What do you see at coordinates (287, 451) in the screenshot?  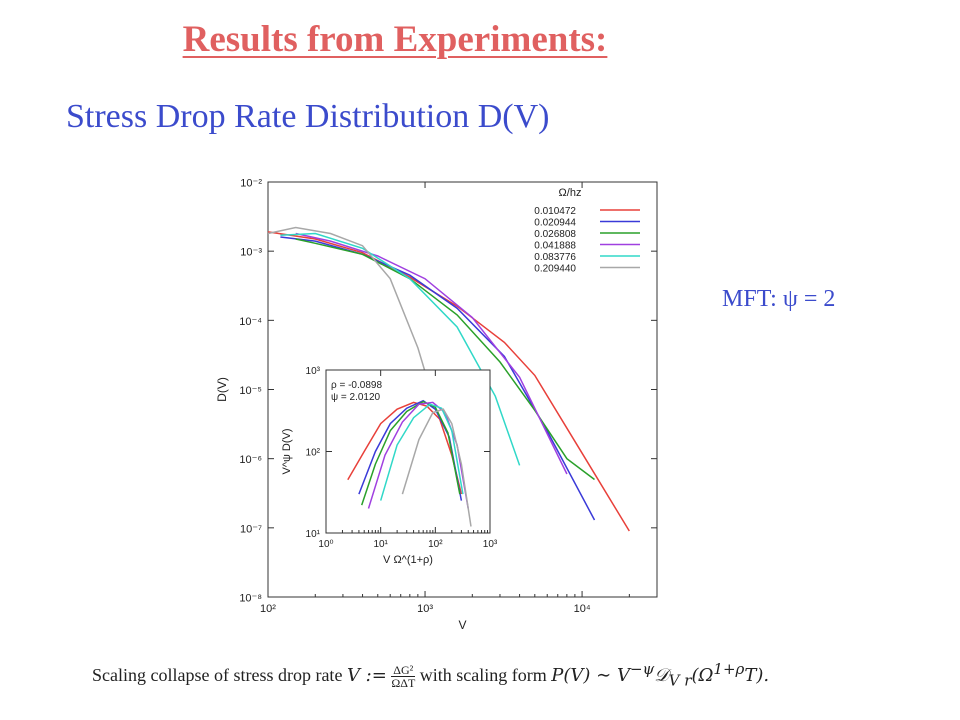 I see `inset-ylabel: V^ψ D(V)` at bounding box center [287, 451].